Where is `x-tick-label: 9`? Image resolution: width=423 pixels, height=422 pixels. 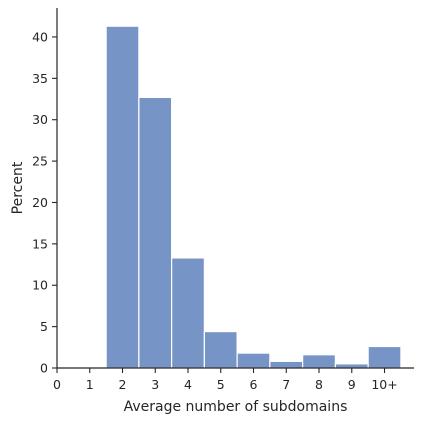 x-tick-label: 9 is located at coordinates (352, 384).